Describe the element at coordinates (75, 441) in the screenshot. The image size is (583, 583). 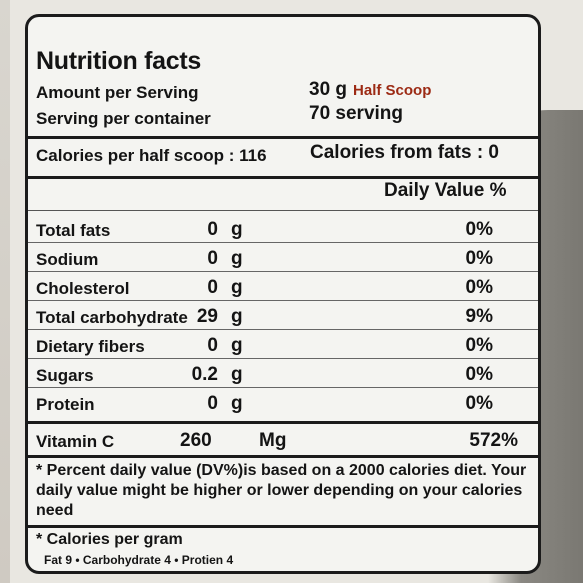
I see `vitamin-name: Vitamin C` at that location.